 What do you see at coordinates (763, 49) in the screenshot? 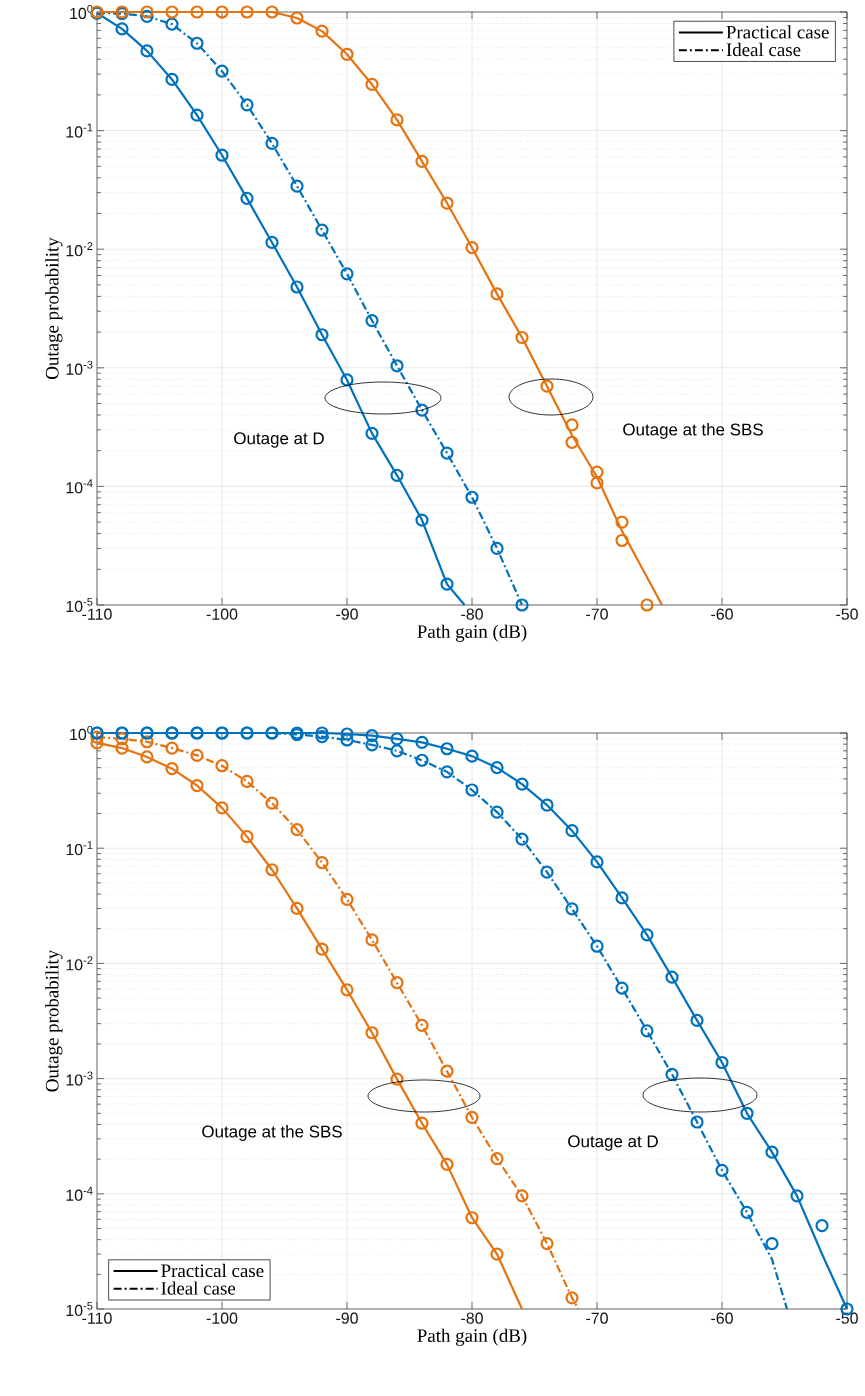
I see `legend-label: Ideal case` at bounding box center [763, 49].